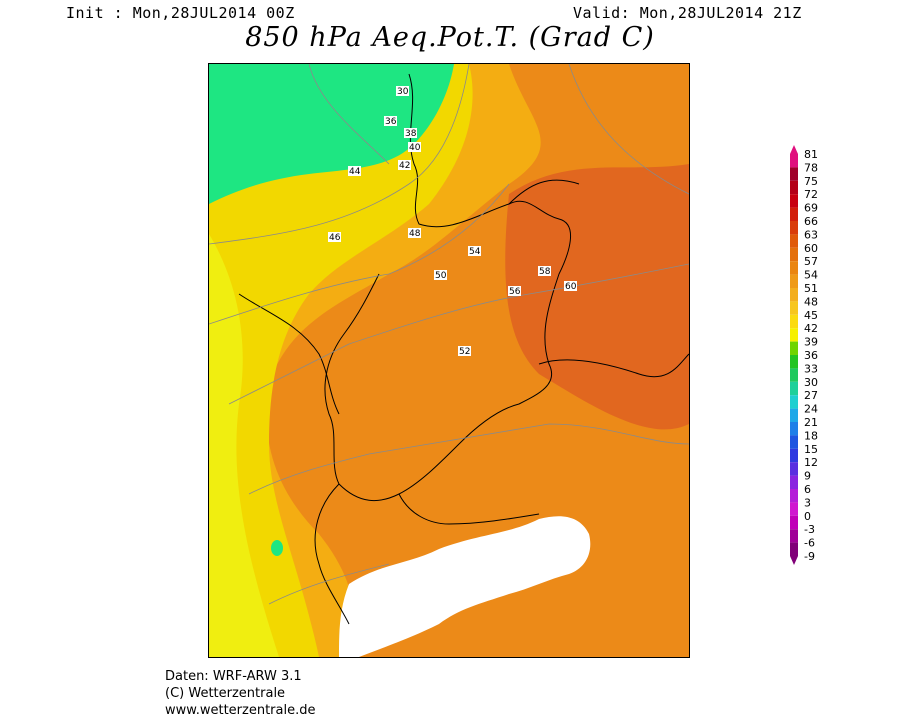 Image resolution: width=900 pixels, height=720 pixels. I want to click on contour-label: 44, so click(355, 172).